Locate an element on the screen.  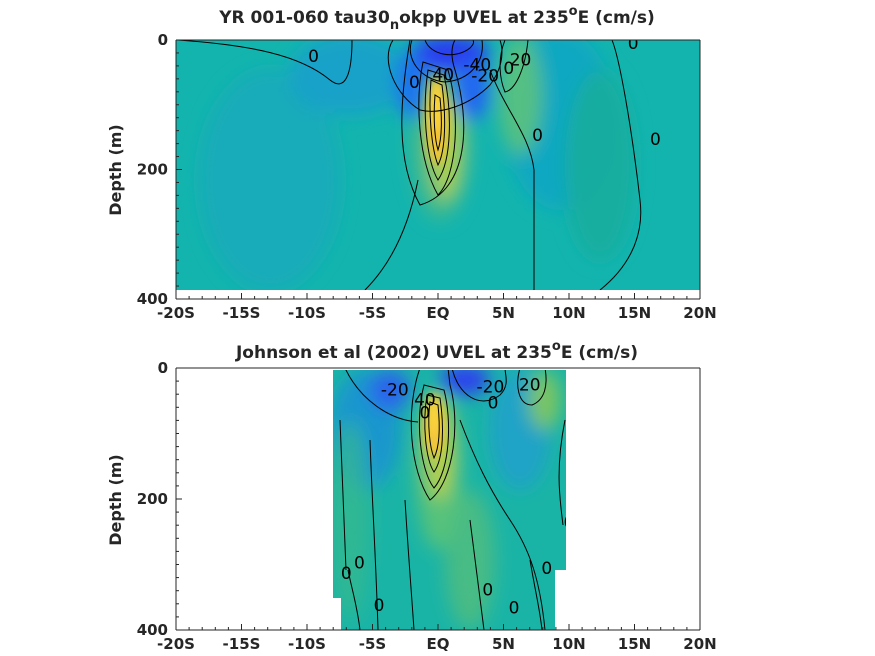
top-contour-0-euc is located at coordinates (433, 123).